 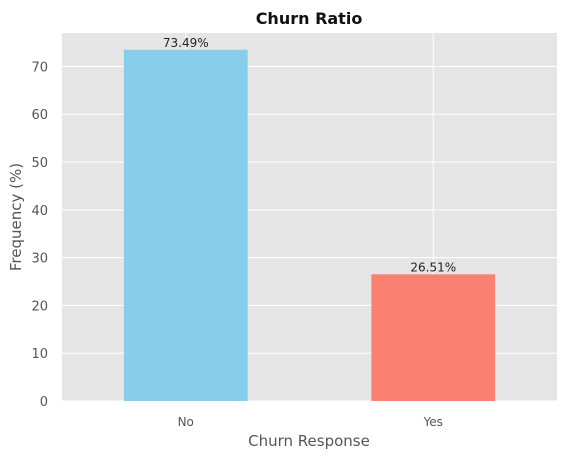 I want to click on y-tick-label: 20, so click(x=39, y=306).